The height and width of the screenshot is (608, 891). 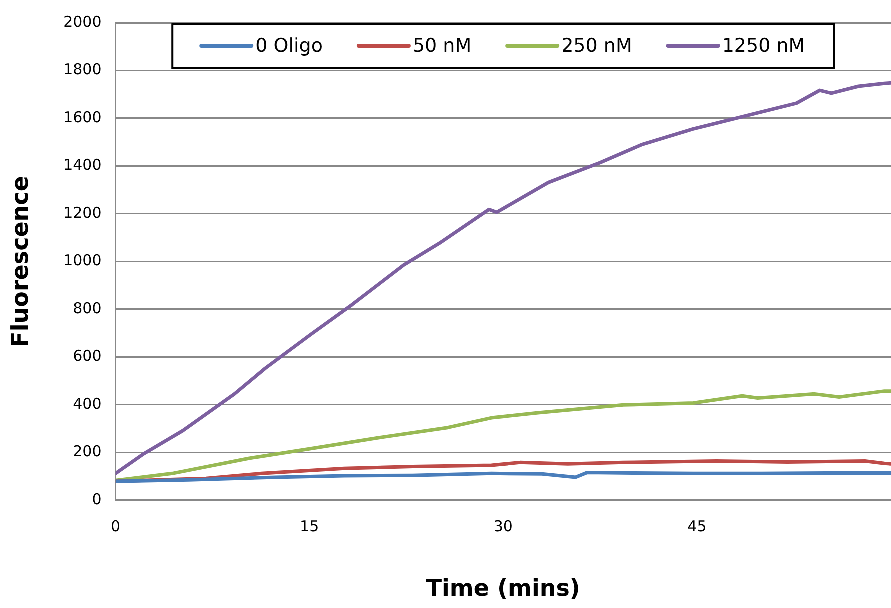 I want to click on y-tick-label: 1200, so click(x=83, y=213).